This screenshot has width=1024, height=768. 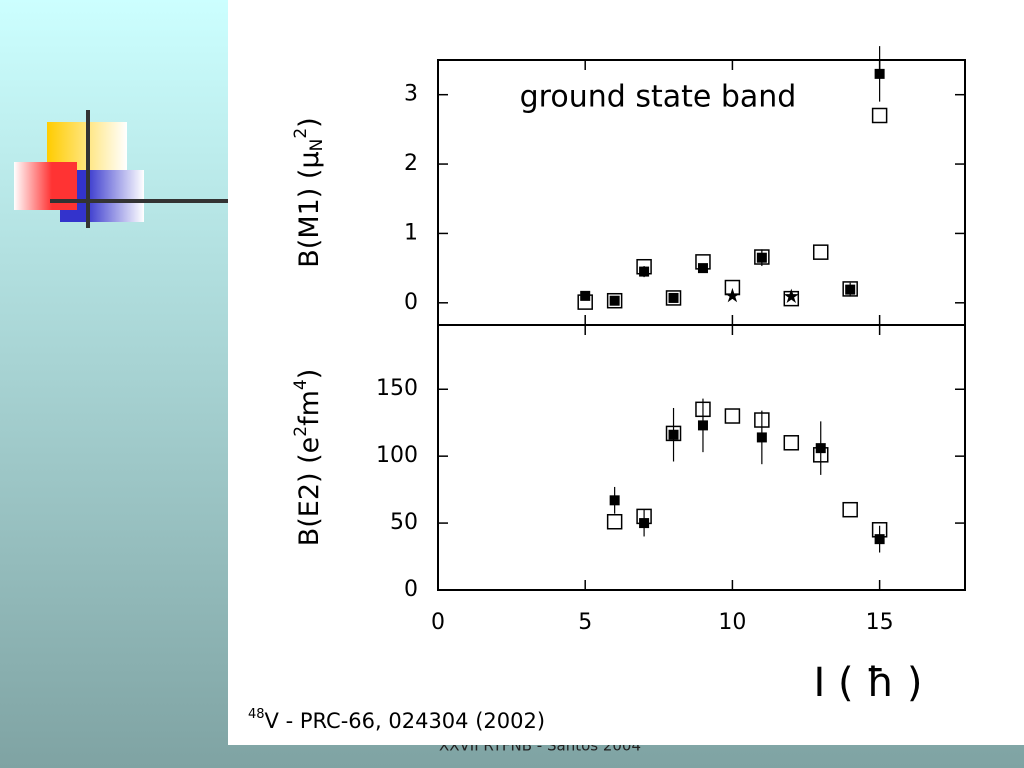 I want to click on caption-sup: 48, so click(x=256, y=714).